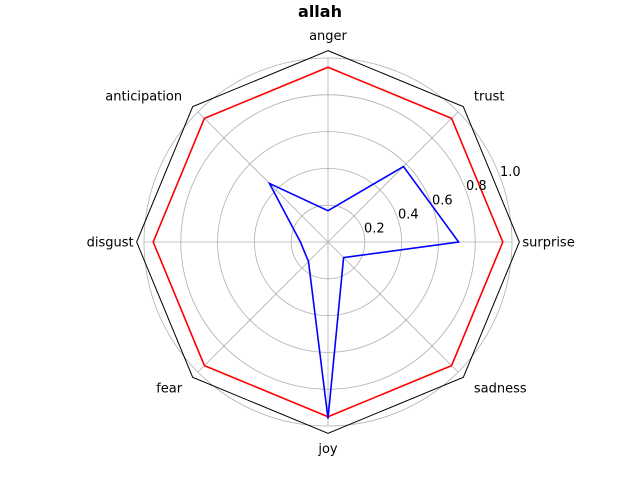 Image resolution: width=640 pixels, height=480 pixels. What do you see at coordinates (374, 228) in the screenshot?
I see `rtick-label-1: 0.2` at bounding box center [374, 228].